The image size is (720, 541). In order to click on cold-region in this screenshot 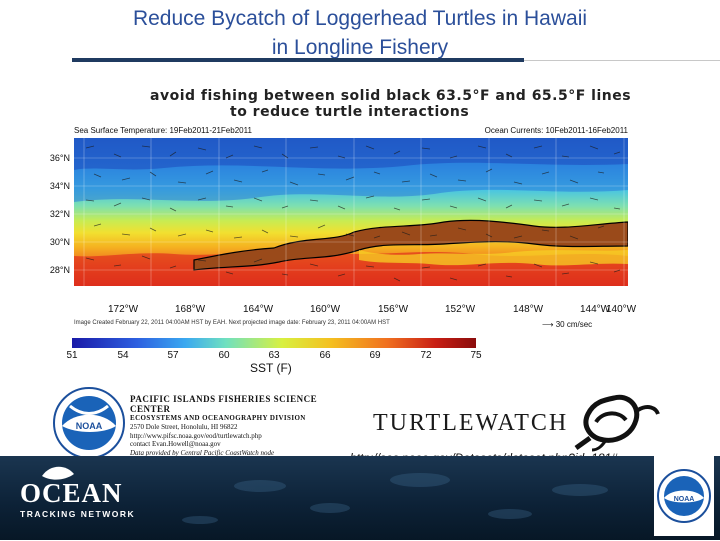, I will do `click(351, 154)`.